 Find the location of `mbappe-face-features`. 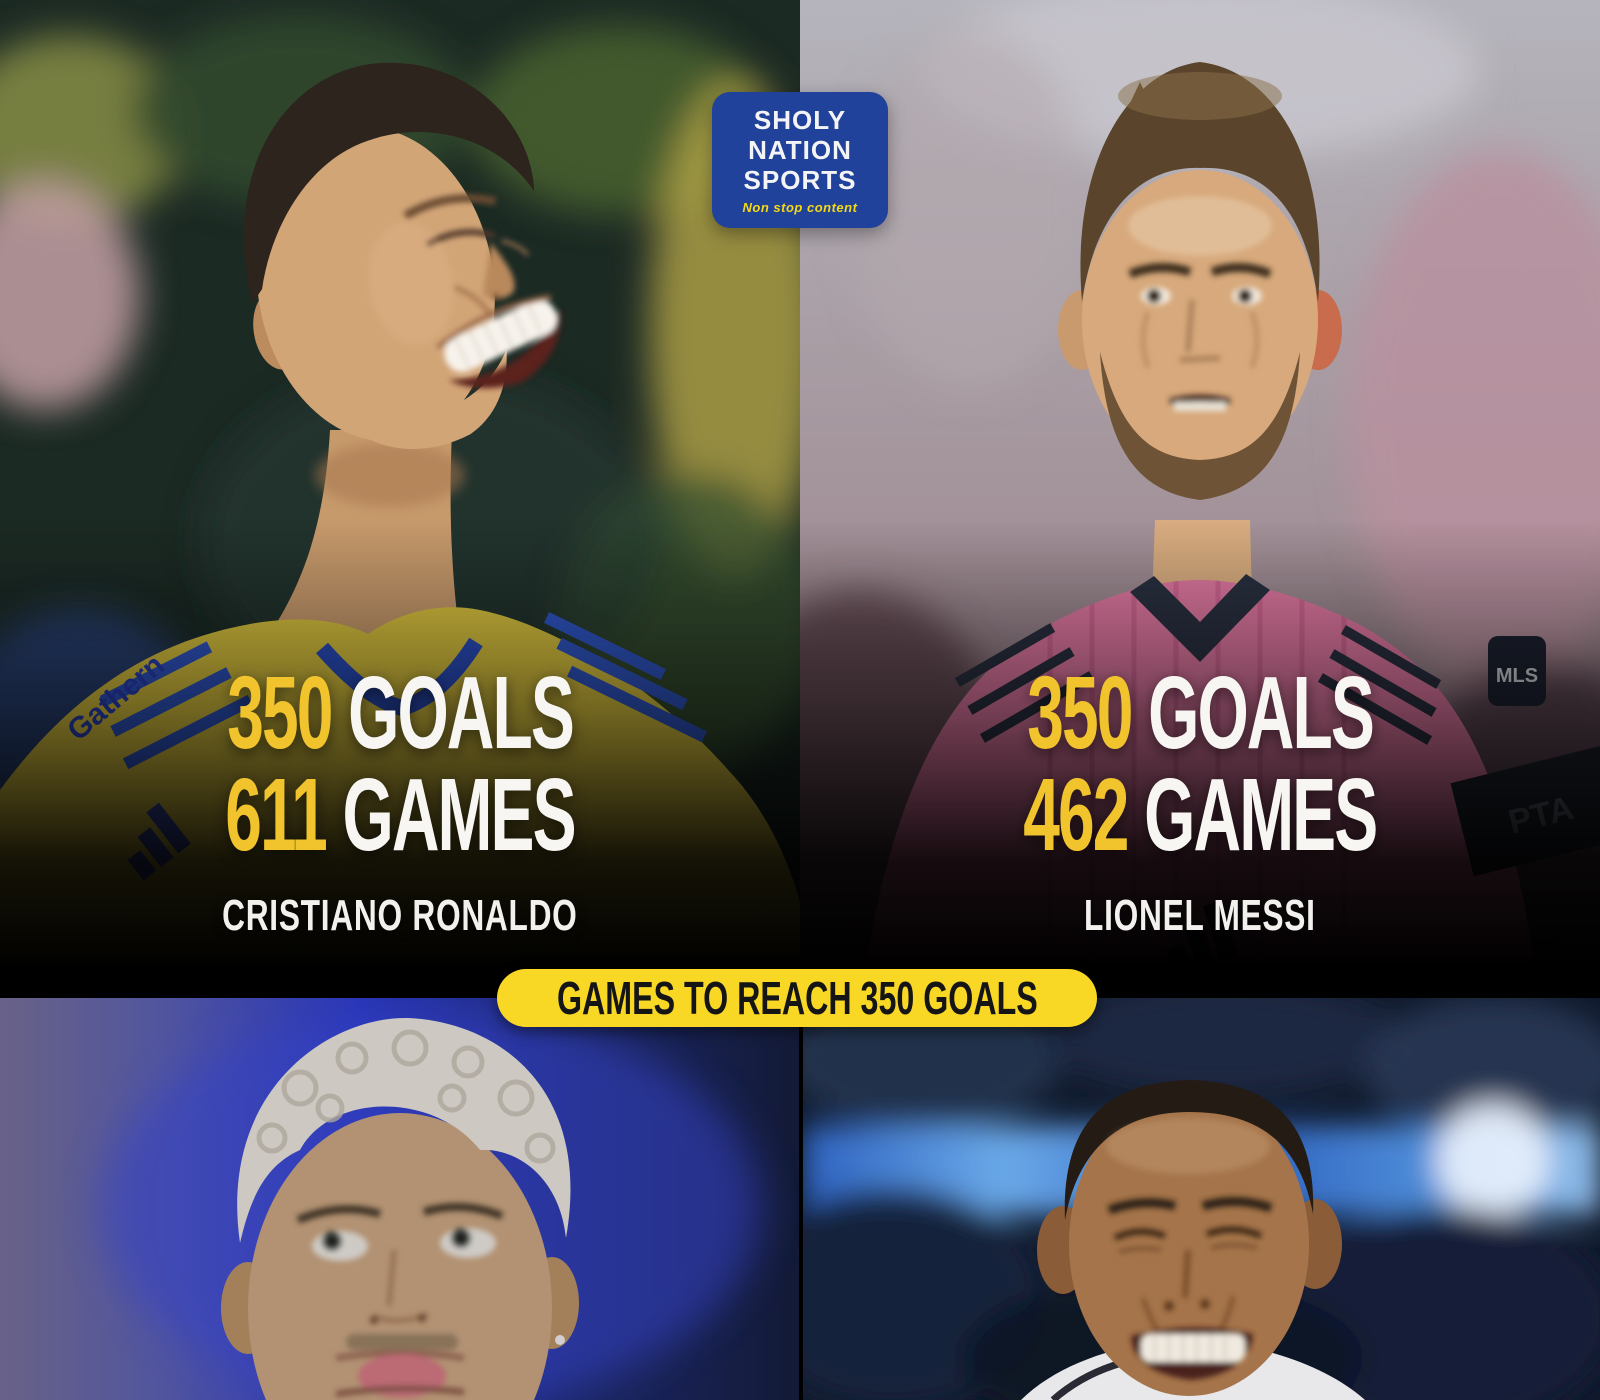

mbappe-face-features is located at coordinates (1189, 1249).